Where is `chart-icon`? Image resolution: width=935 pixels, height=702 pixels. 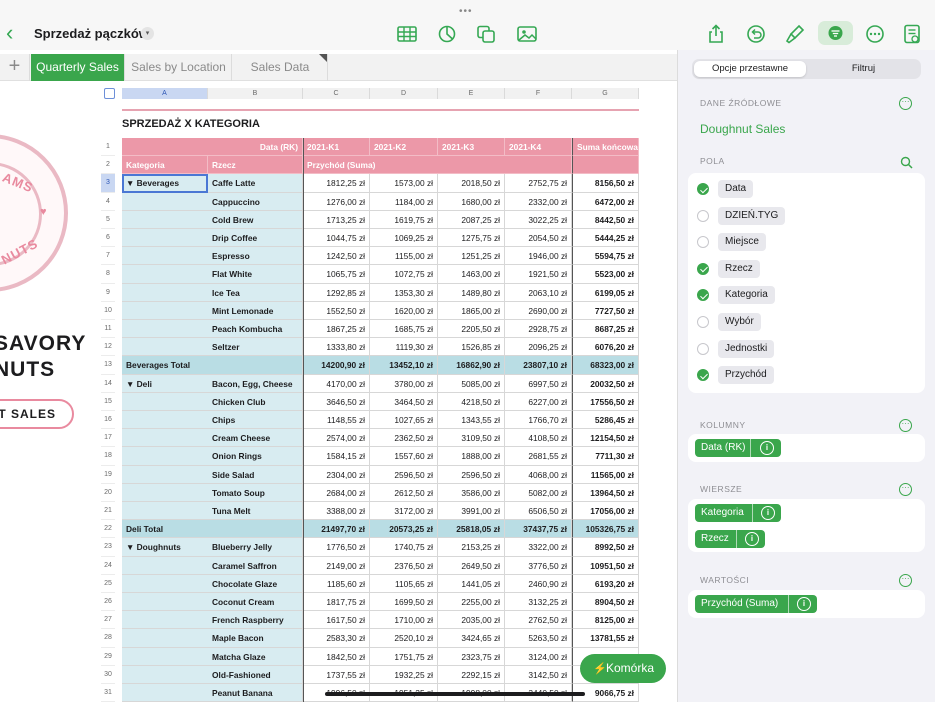
chart-icon is located at coordinates (447, 34).